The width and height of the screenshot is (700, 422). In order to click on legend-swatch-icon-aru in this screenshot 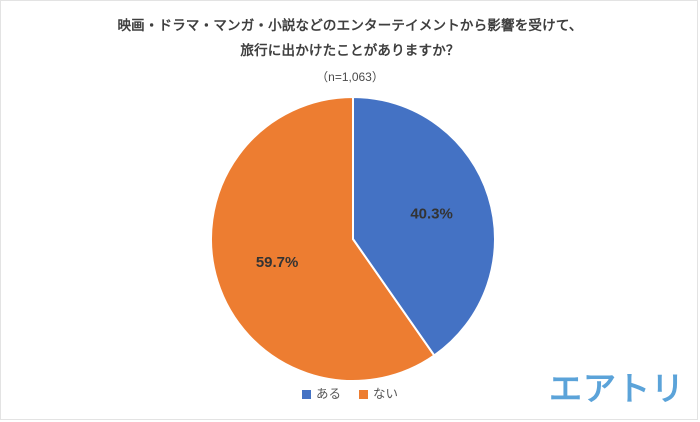, I will do `click(306, 394)`.